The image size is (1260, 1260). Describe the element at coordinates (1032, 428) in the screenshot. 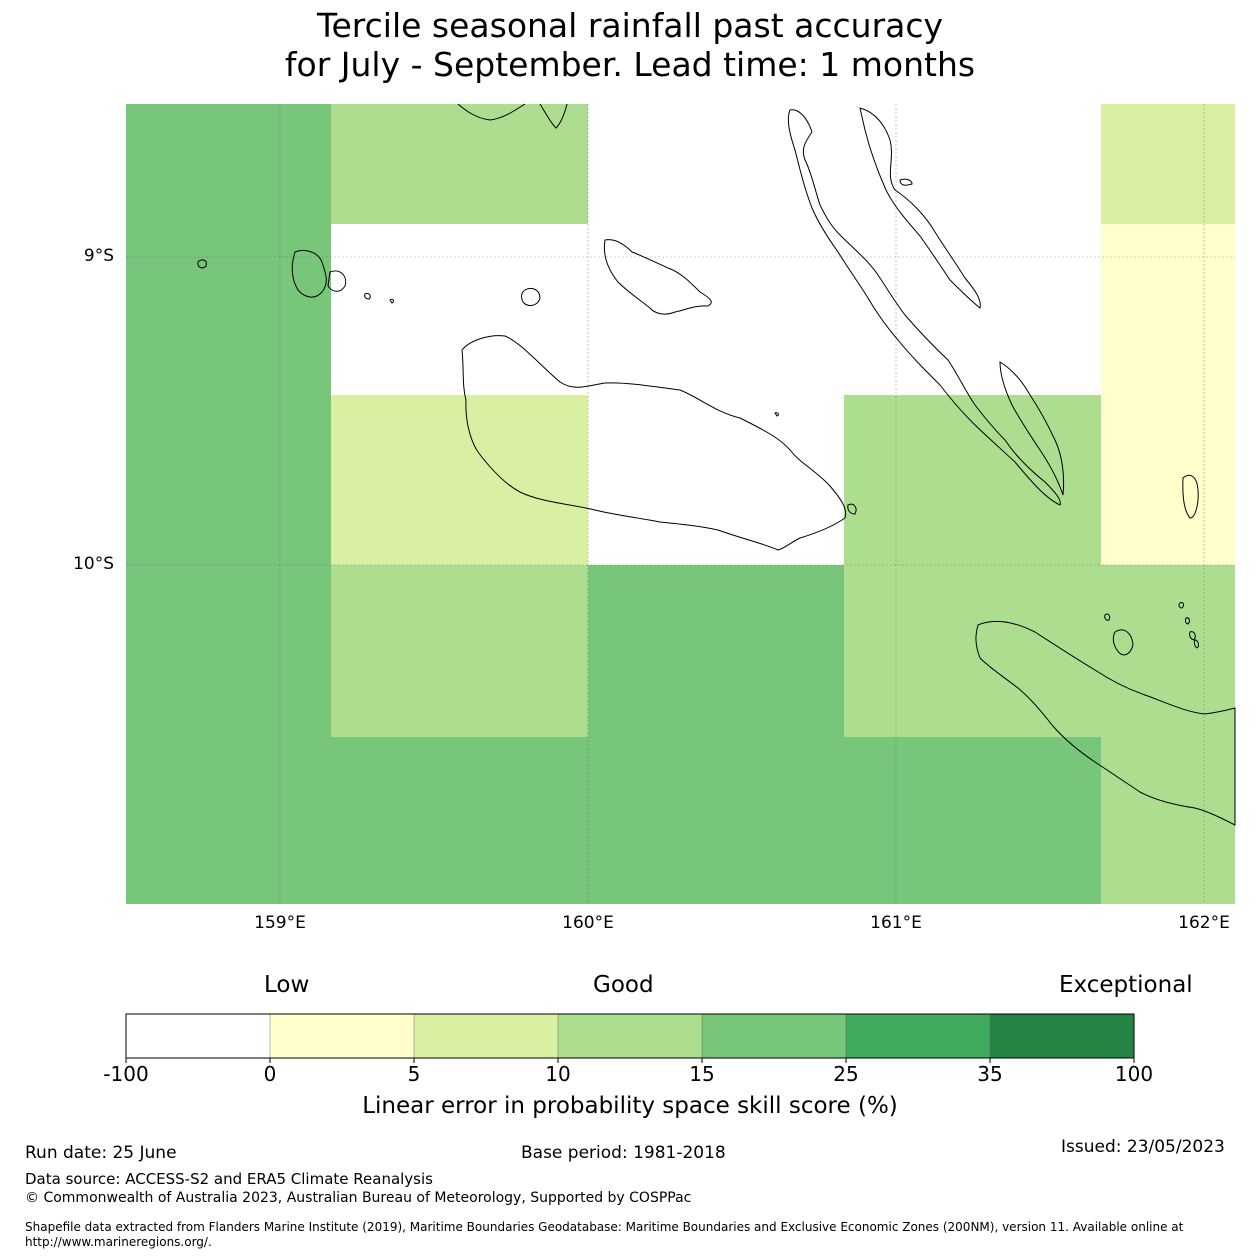

I see `island-small-malaita` at that location.